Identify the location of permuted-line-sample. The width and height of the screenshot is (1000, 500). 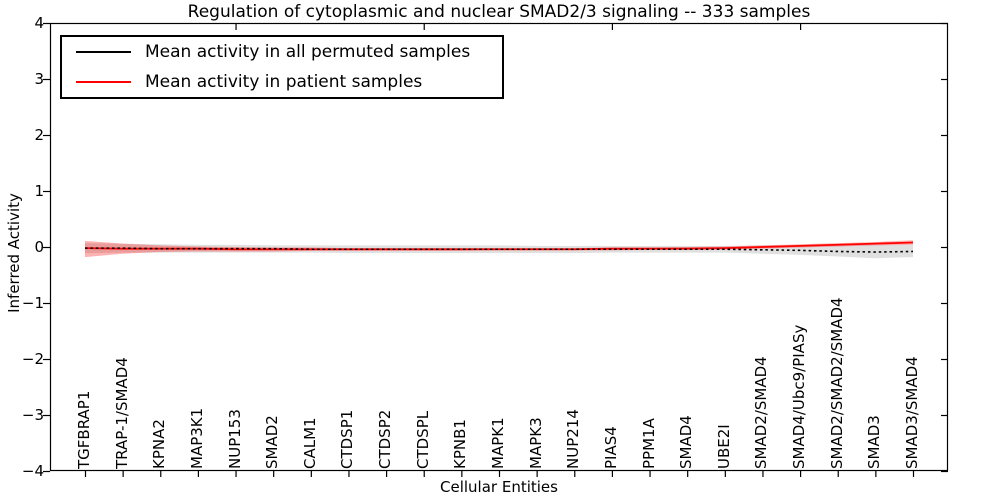
(103, 52).